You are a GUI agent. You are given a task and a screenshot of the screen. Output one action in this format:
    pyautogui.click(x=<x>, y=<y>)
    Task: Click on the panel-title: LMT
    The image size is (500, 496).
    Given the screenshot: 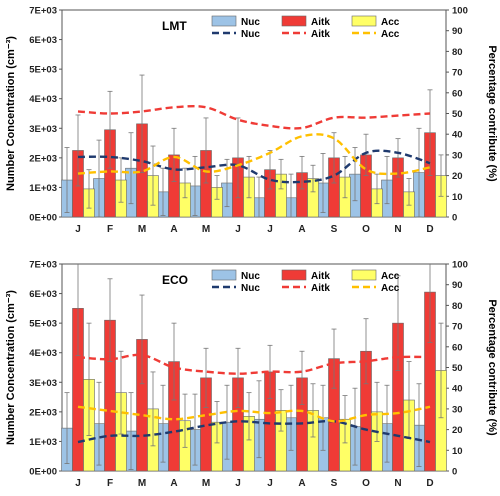 What is the action you would take?
    pyautogui.click(x=174, y=26)
    